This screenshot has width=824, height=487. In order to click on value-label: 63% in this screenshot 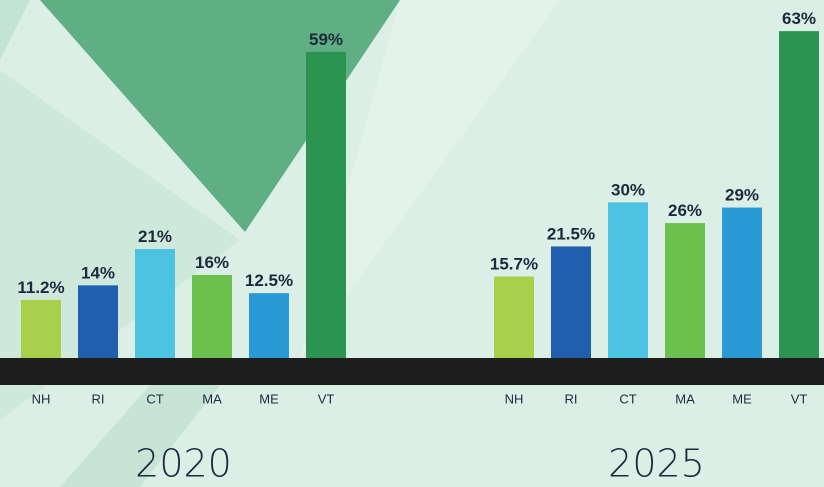, I will do `click(799, 18)`.